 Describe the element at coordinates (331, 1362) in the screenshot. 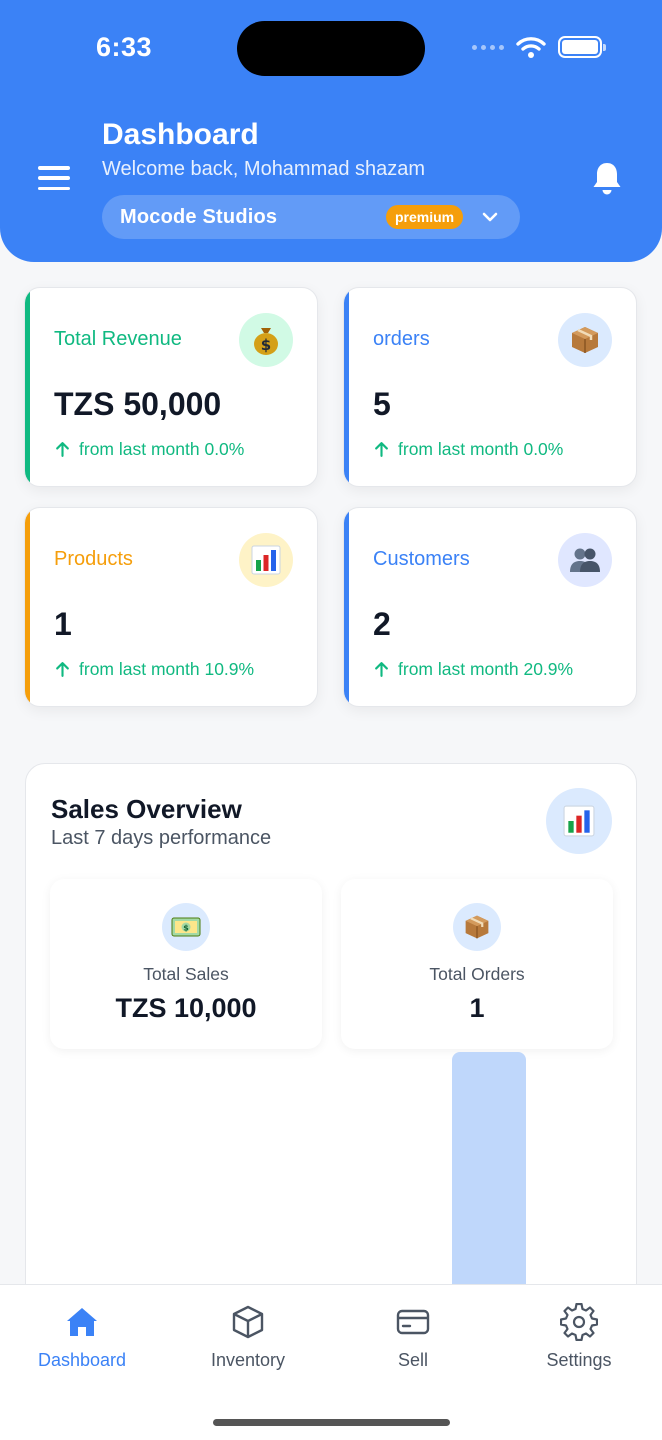

I see `bottom-nav: Dashboard Inventory Sell Settings` at that location.